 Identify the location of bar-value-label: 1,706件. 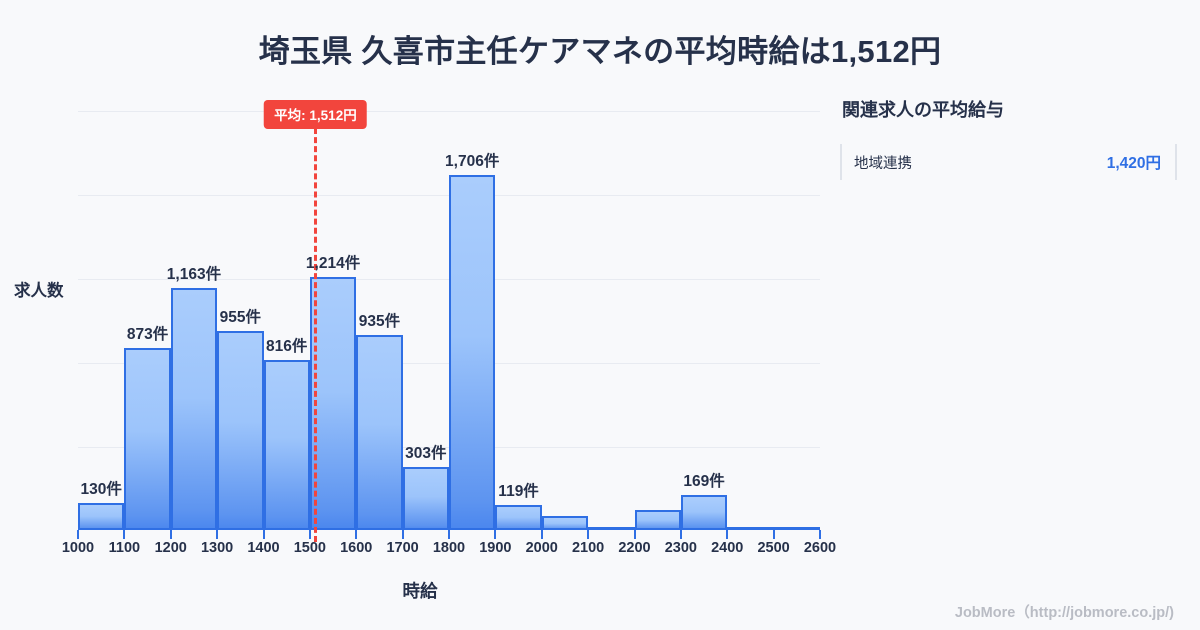
(472, 161).